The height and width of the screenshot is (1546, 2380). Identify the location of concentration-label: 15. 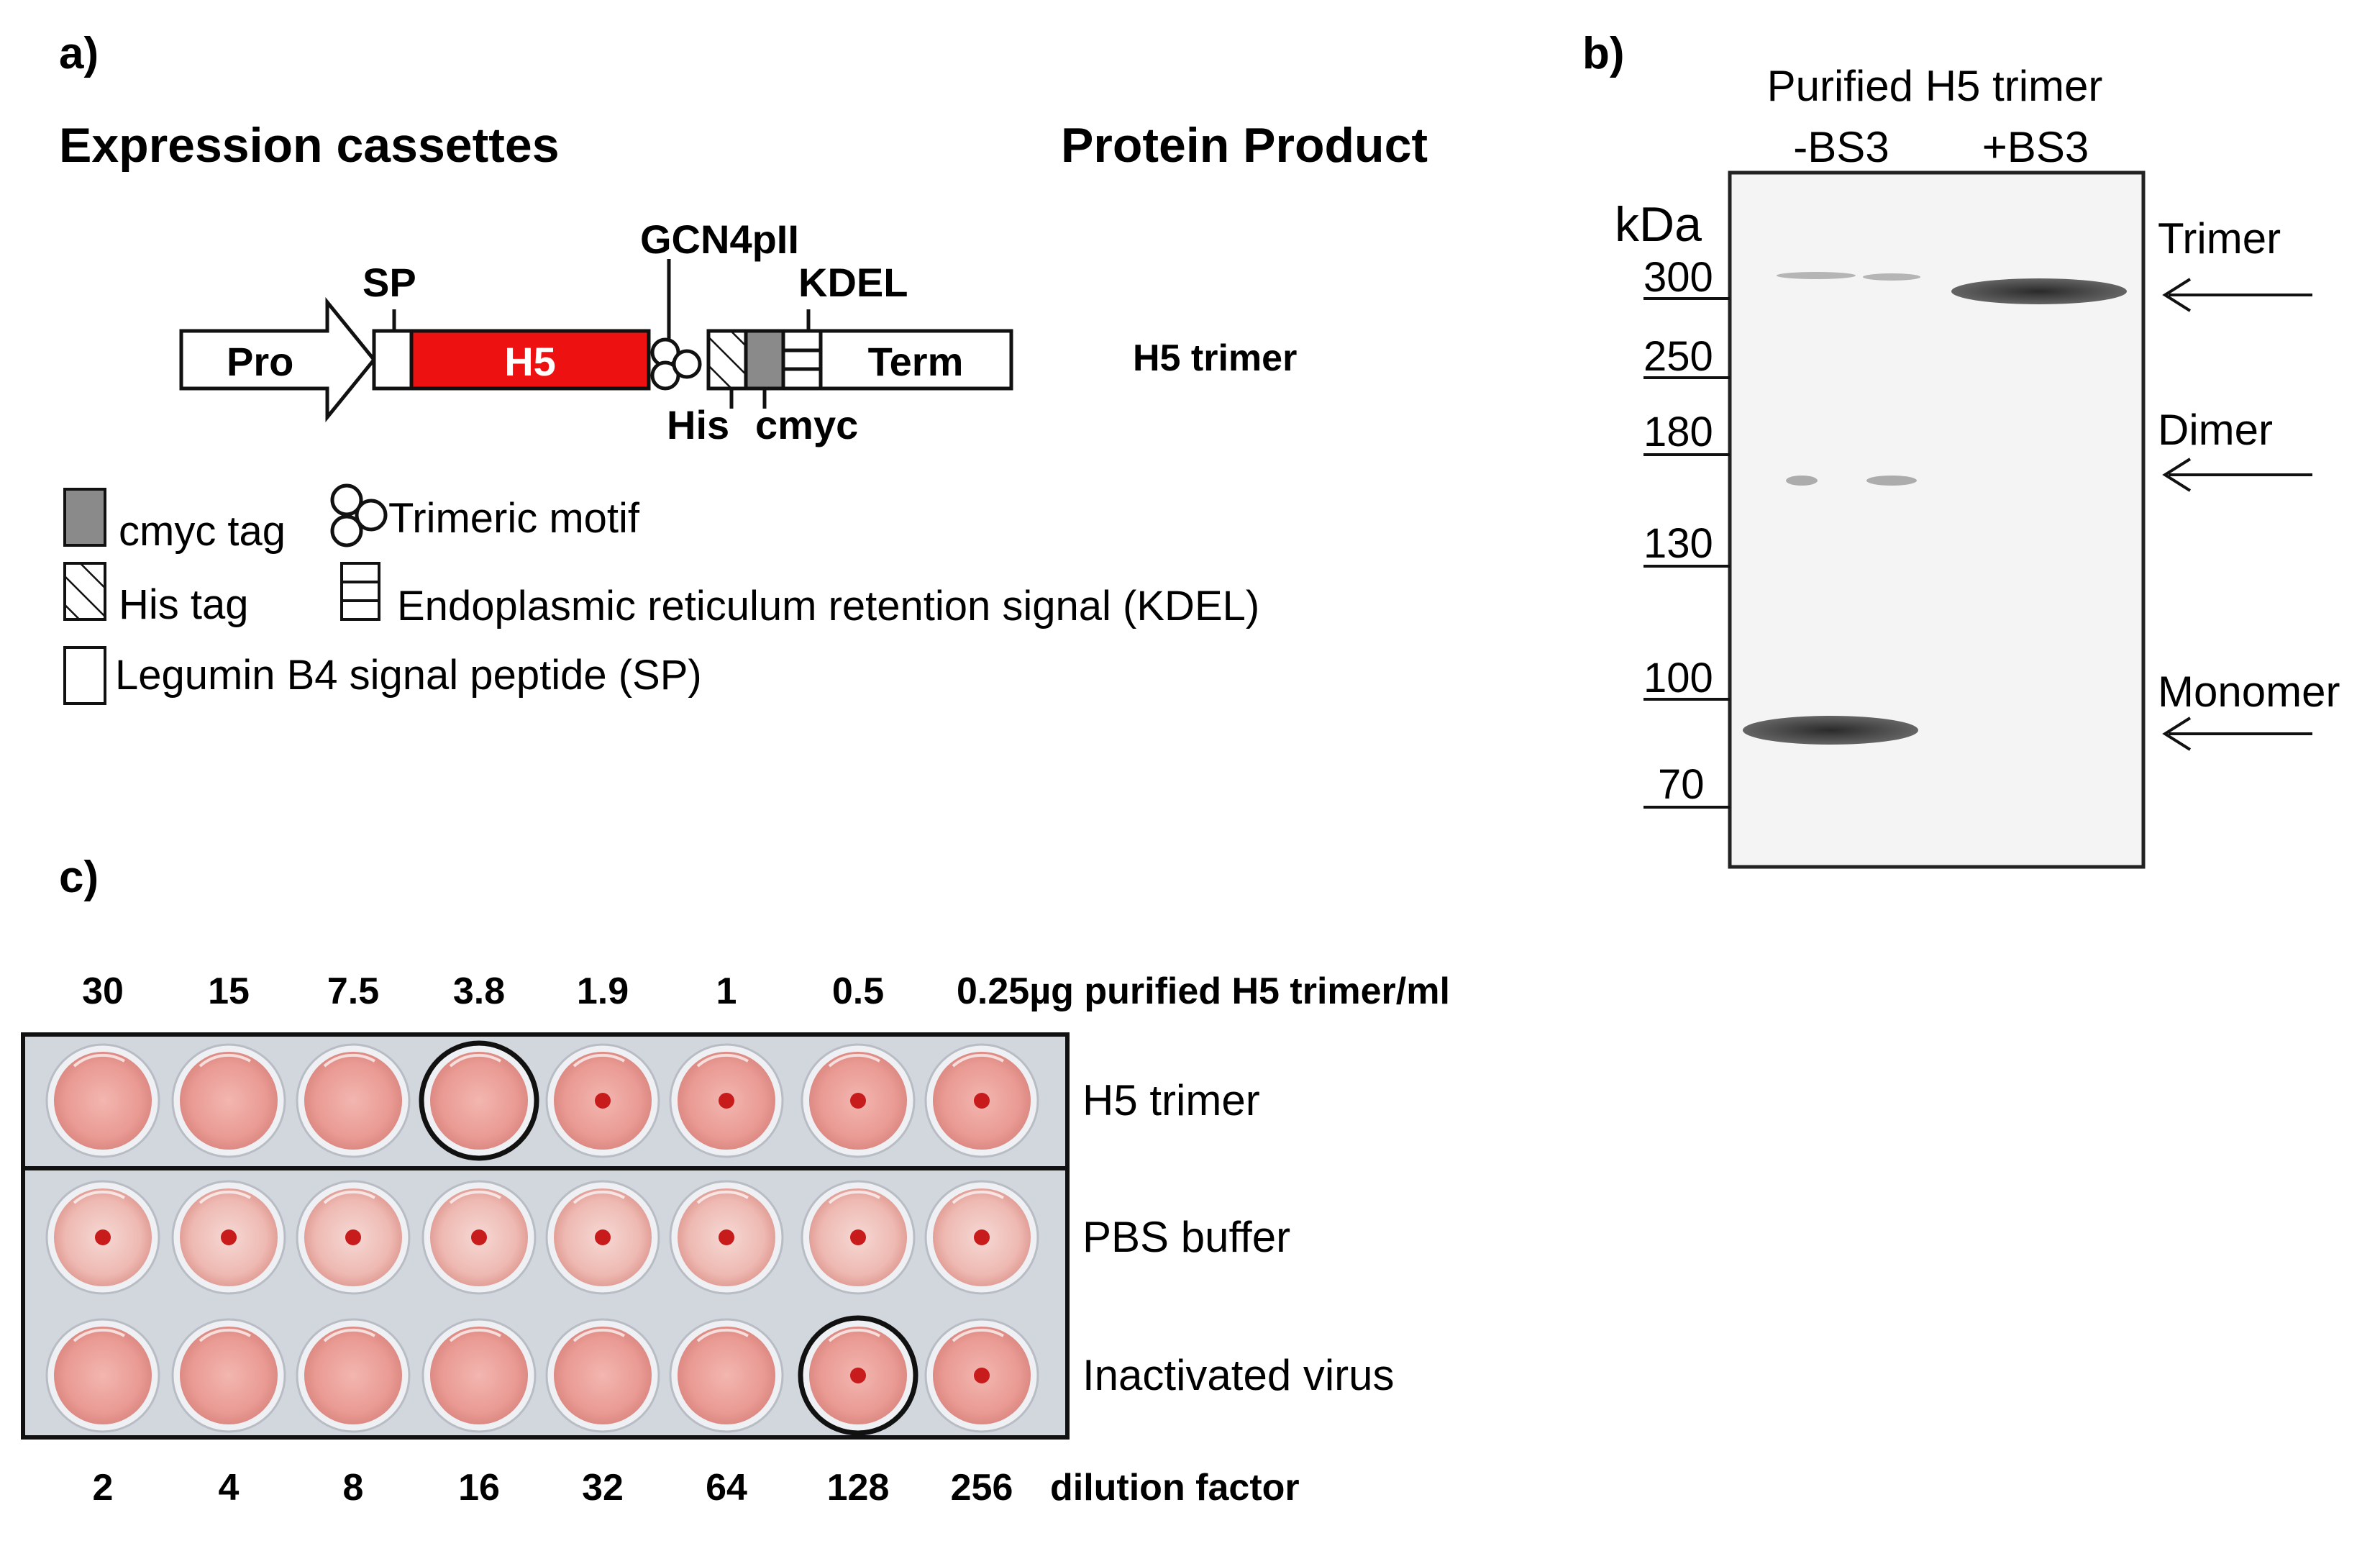
(229, 991).